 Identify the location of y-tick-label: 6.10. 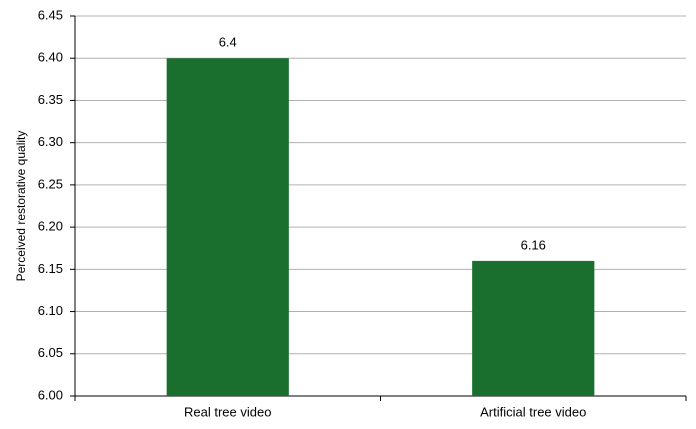
(50, 310).